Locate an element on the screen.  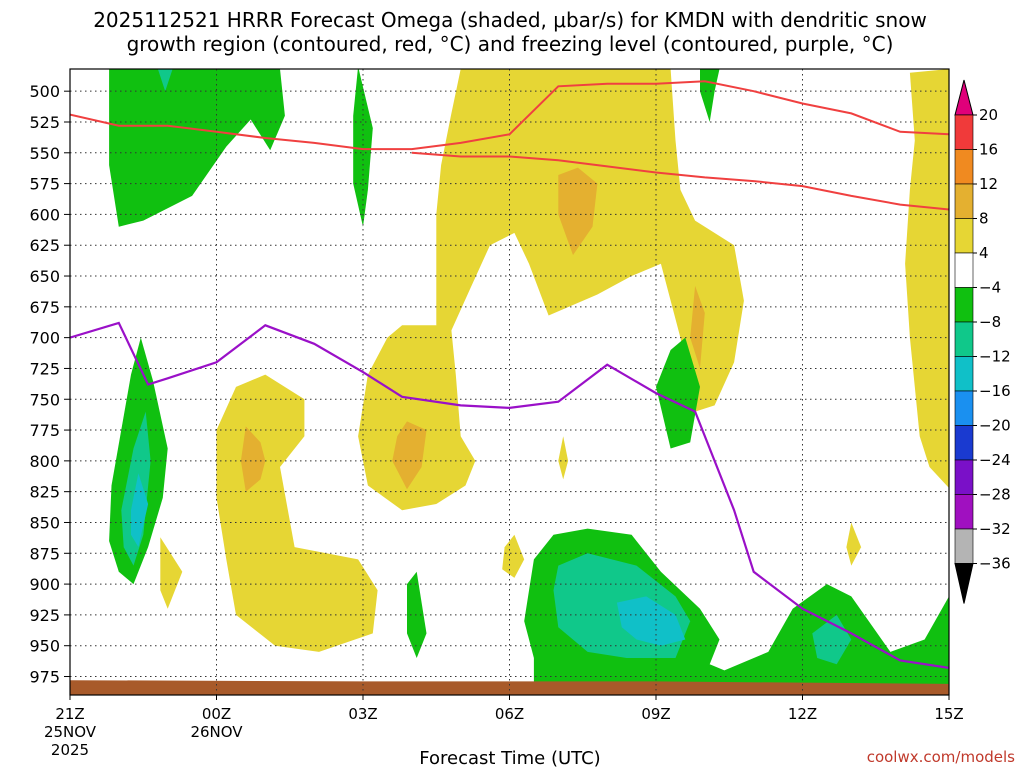
y-tick-label: 750 is located at coordinates (44, 399).